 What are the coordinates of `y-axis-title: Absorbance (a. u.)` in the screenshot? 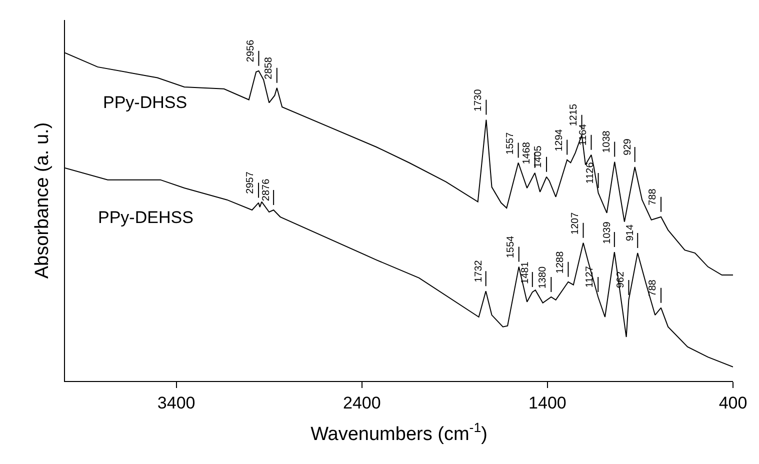 It's located at (42, 200).